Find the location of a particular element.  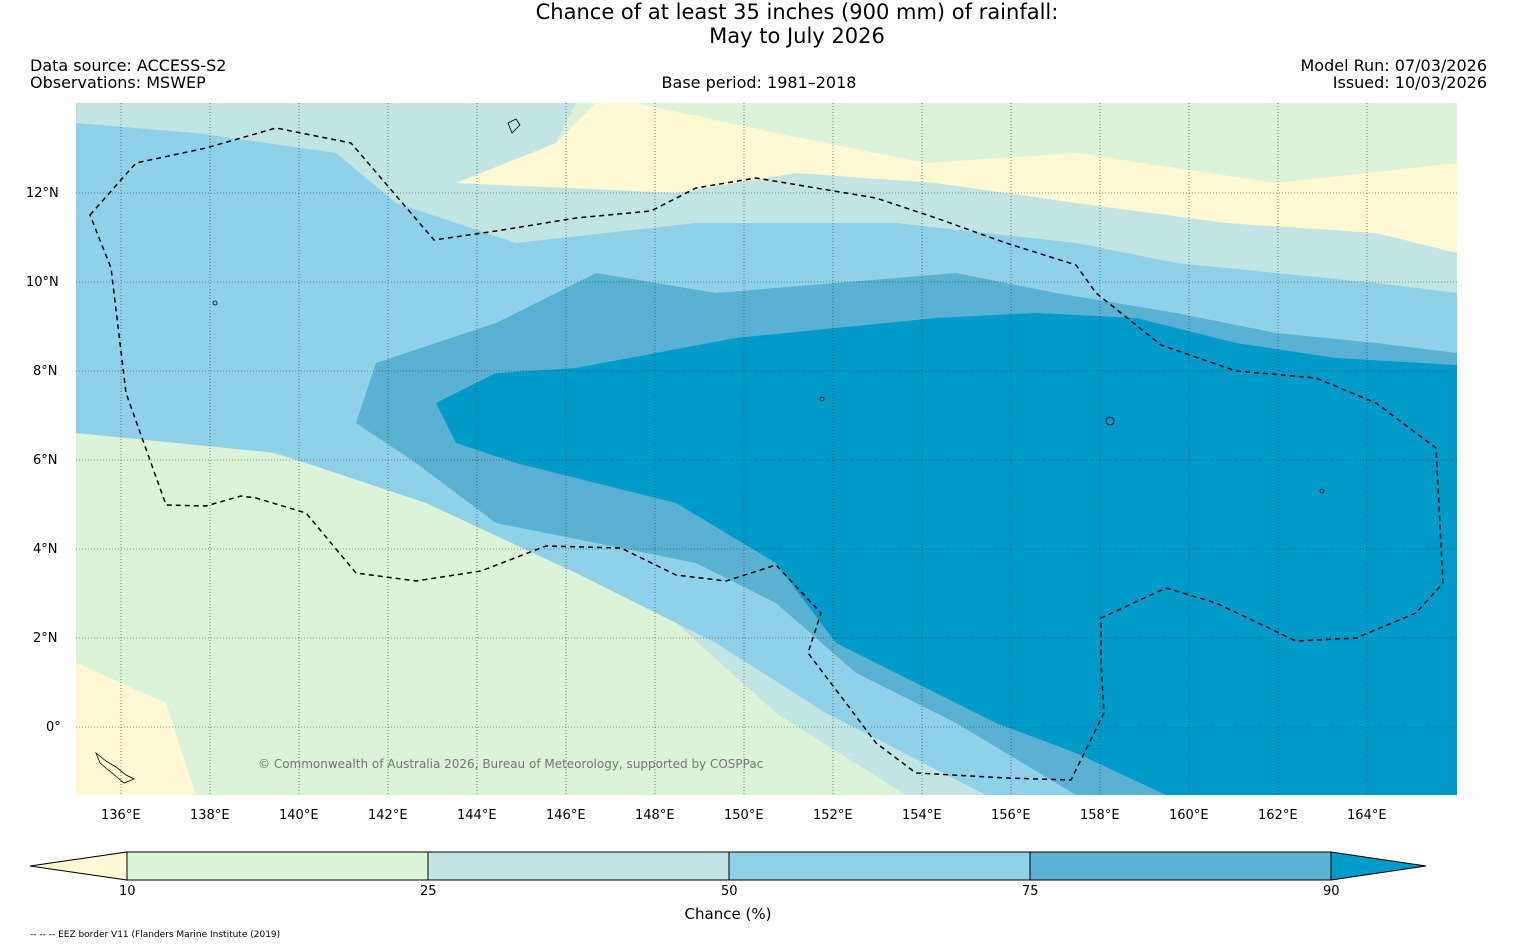

colorbar-tick: 75 is located at coordinates (1030, 891).